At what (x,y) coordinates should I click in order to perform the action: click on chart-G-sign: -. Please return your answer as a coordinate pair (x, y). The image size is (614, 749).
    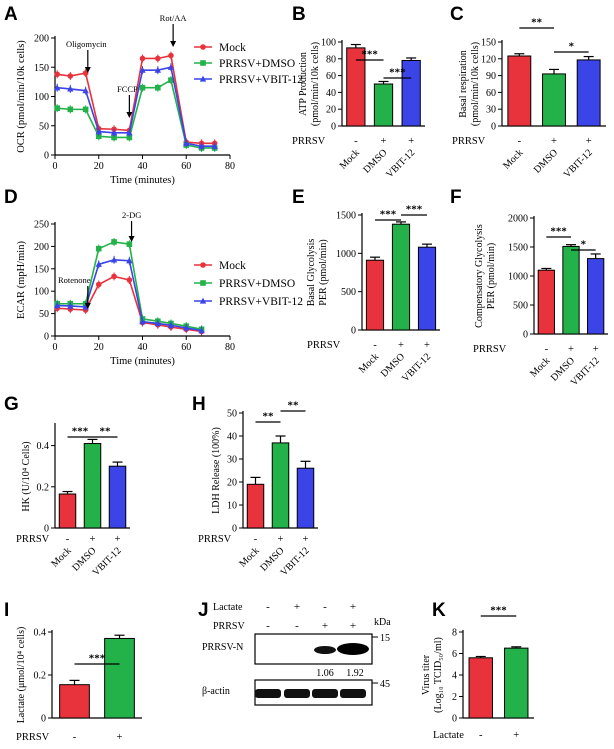
    Looking at the image, I should click on (68, 539).